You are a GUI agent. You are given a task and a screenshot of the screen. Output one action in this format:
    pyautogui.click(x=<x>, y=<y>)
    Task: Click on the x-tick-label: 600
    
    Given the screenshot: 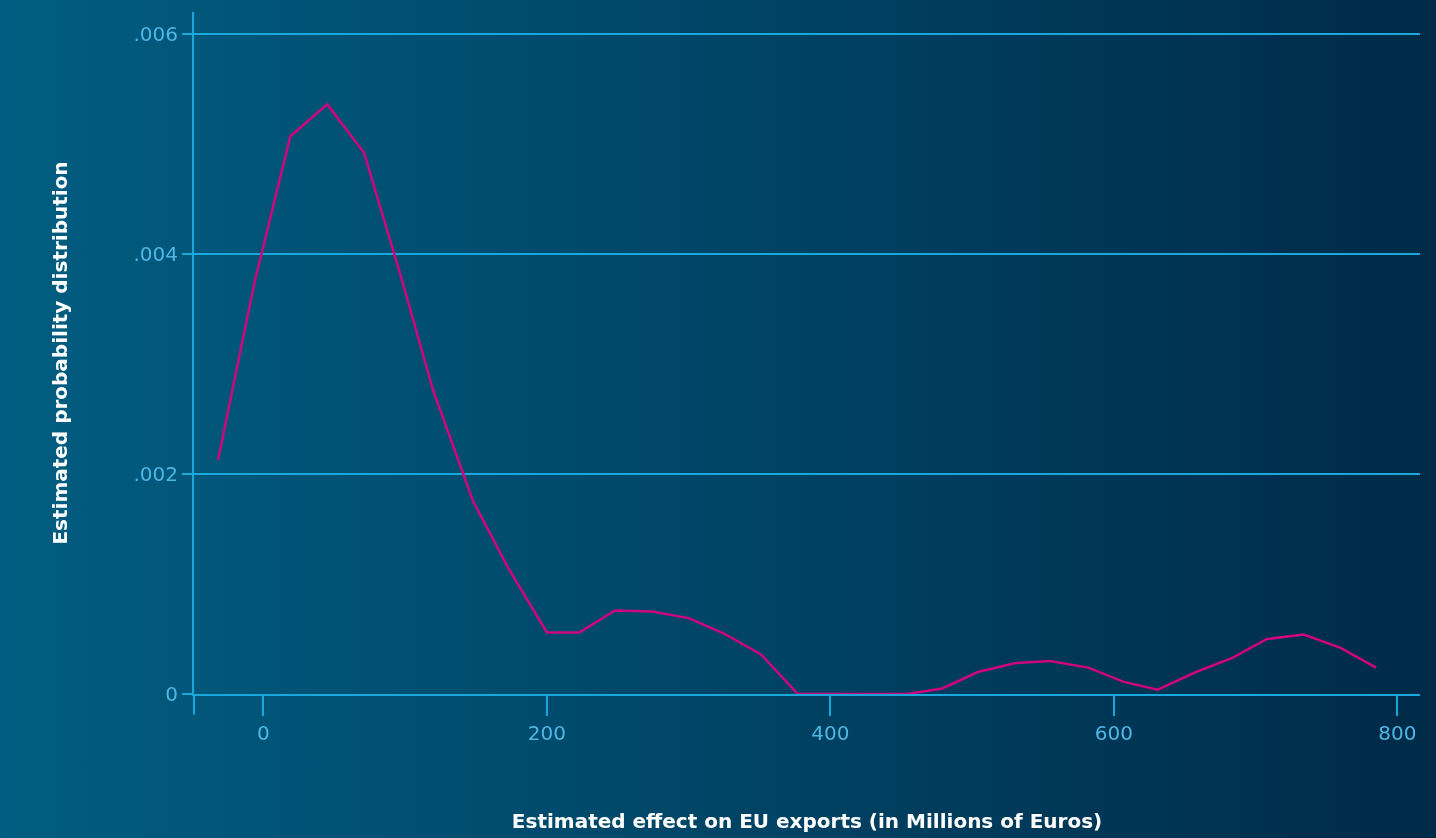 What is the action you would take?
    pyautogui.click(x=1113, y=733)
    